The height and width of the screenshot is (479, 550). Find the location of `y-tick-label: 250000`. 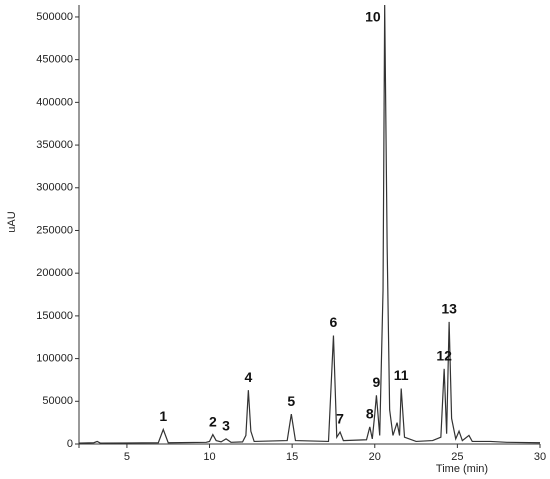

y-tick-label: 250000 is located at coordinates (54, 230).